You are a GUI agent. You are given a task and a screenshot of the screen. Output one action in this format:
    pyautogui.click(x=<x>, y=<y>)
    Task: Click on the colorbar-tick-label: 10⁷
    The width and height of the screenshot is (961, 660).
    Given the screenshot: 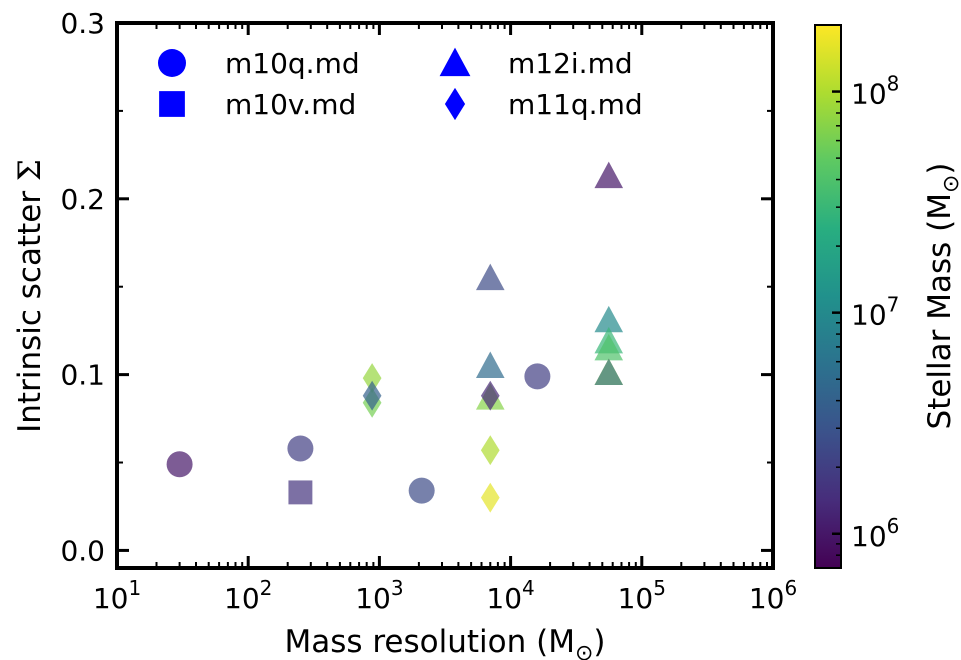 What is the action you would take?
    pyautogui.click(x=875, y=312)
    